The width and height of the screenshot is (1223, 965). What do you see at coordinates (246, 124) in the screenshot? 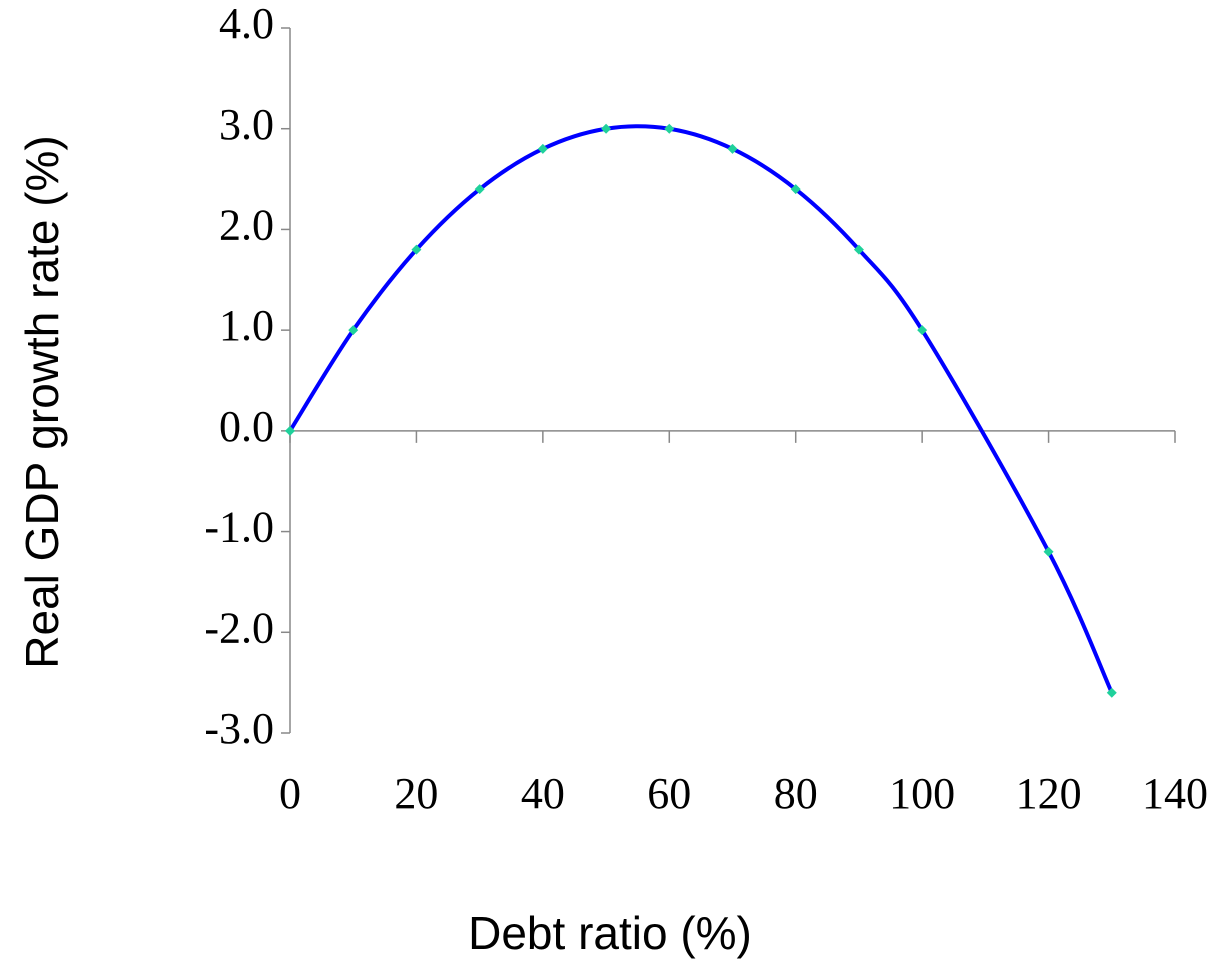
I see `y-tick-label: 3.0` at bounding box center [246, 124].